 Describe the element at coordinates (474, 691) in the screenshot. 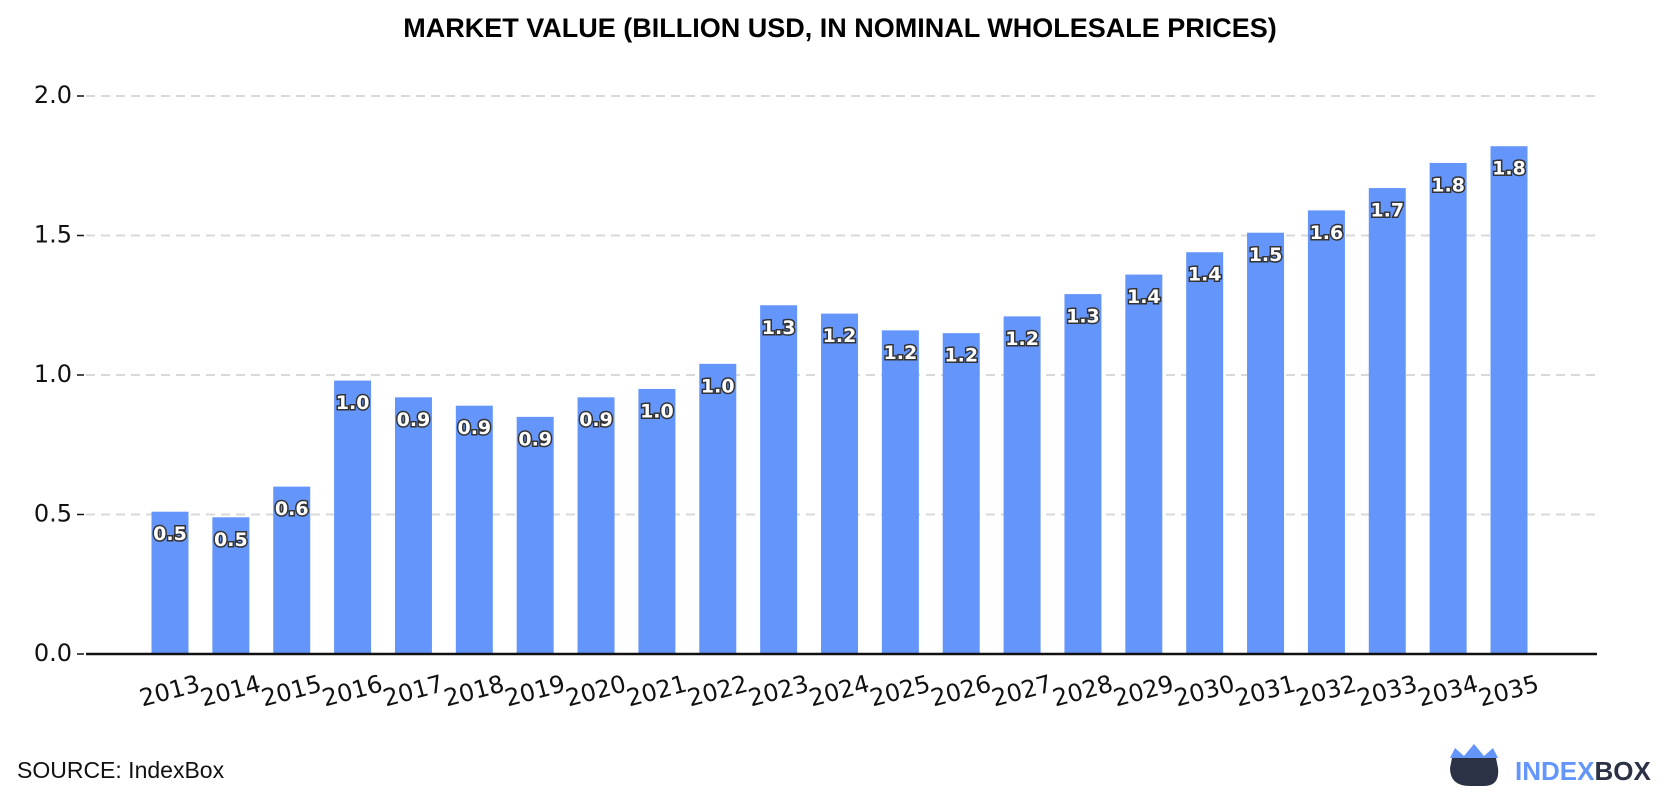

I see `x-tick-label: 2018` at that location.